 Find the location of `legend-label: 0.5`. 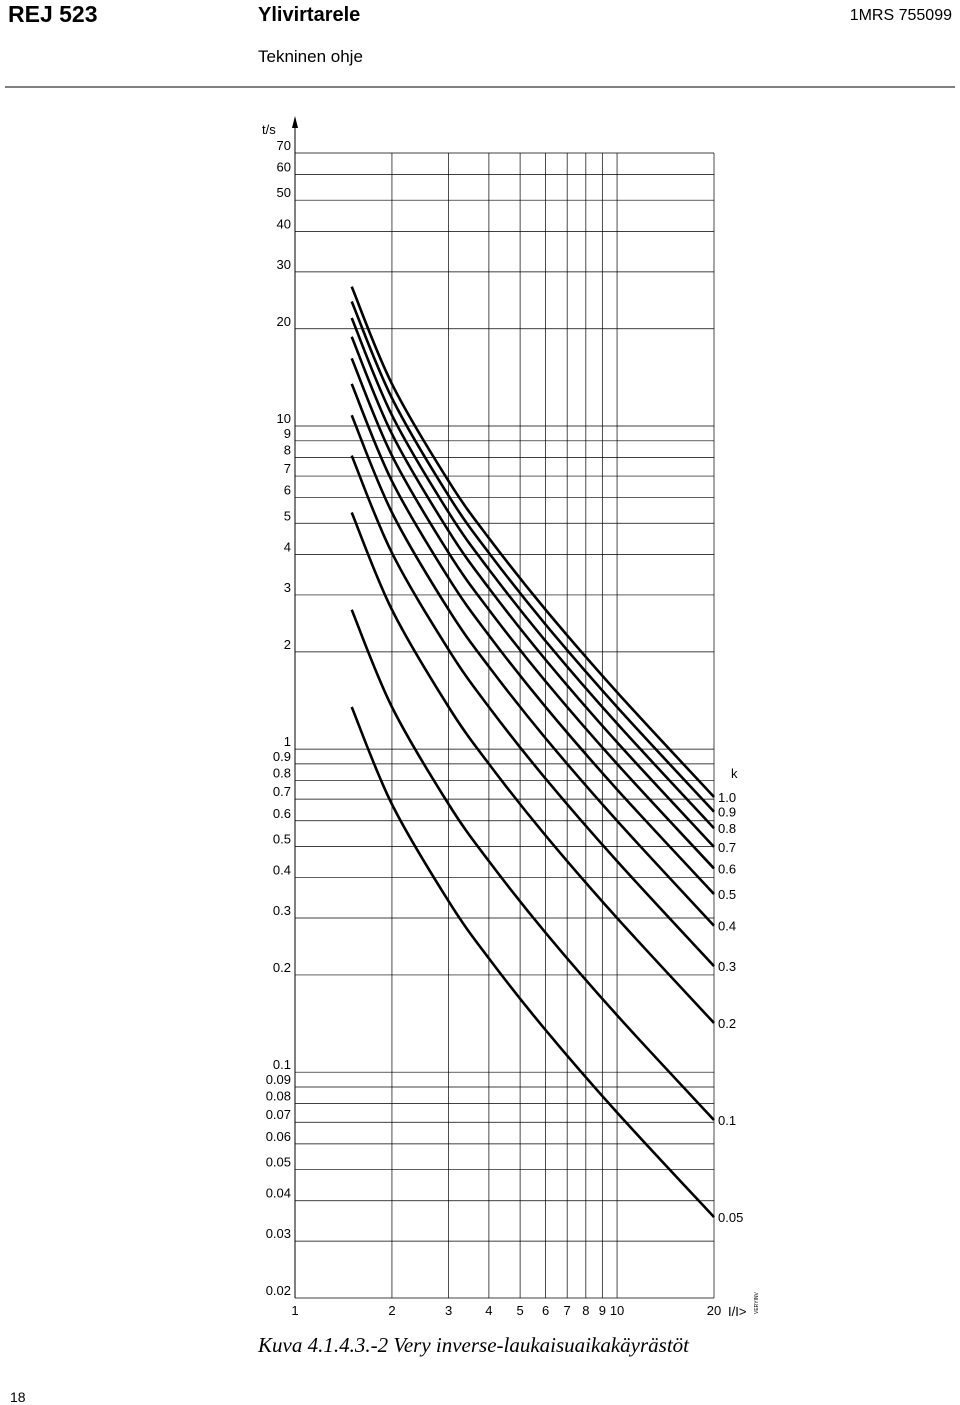

legend-label: 0.5 is located at coordinates (727, 894).